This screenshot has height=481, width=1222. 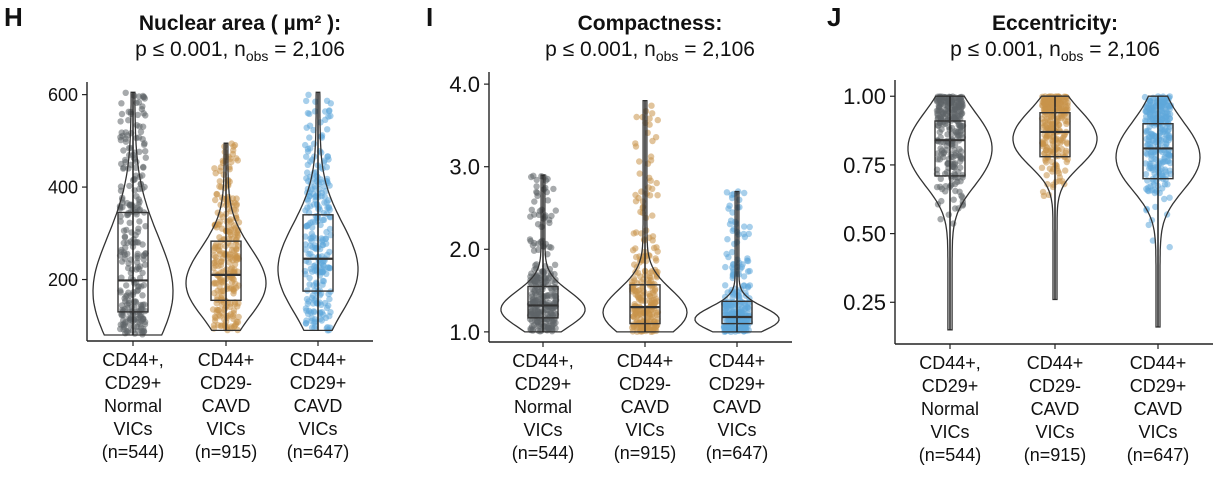 I want to click on x-category-line: CD44+,, so click(x=133, y=360).